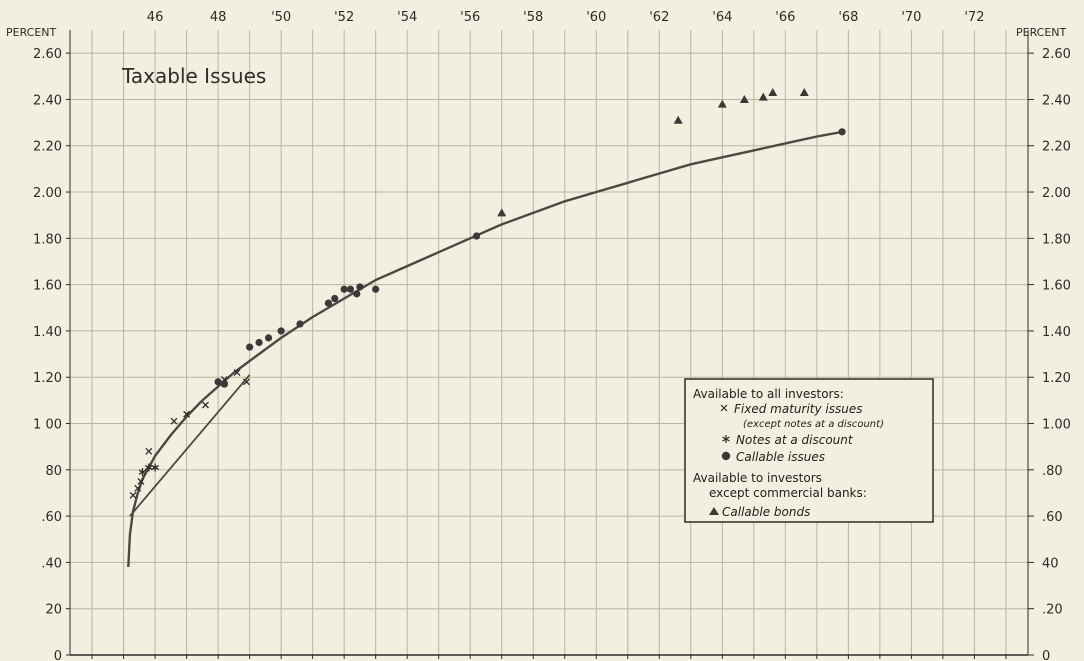 Image resolution: width=1084 pixels, height=661 pixels. I want to click on legend-heading-all-investors: Available to all investors:, so click(768, 394).